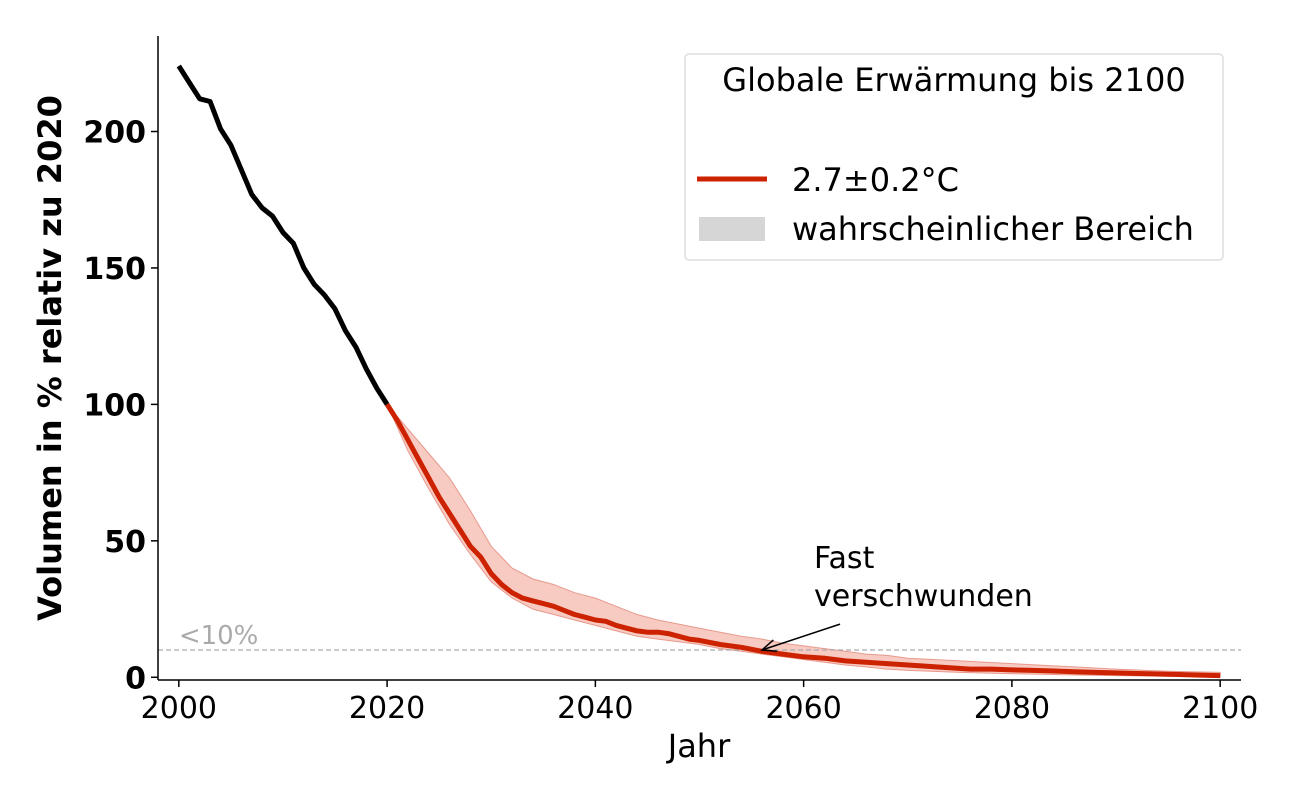  What do you see at coordinates (1012, 708) in the screenshot?
I see `x-tick-label: 2080` at bounding box center [1012, 708].